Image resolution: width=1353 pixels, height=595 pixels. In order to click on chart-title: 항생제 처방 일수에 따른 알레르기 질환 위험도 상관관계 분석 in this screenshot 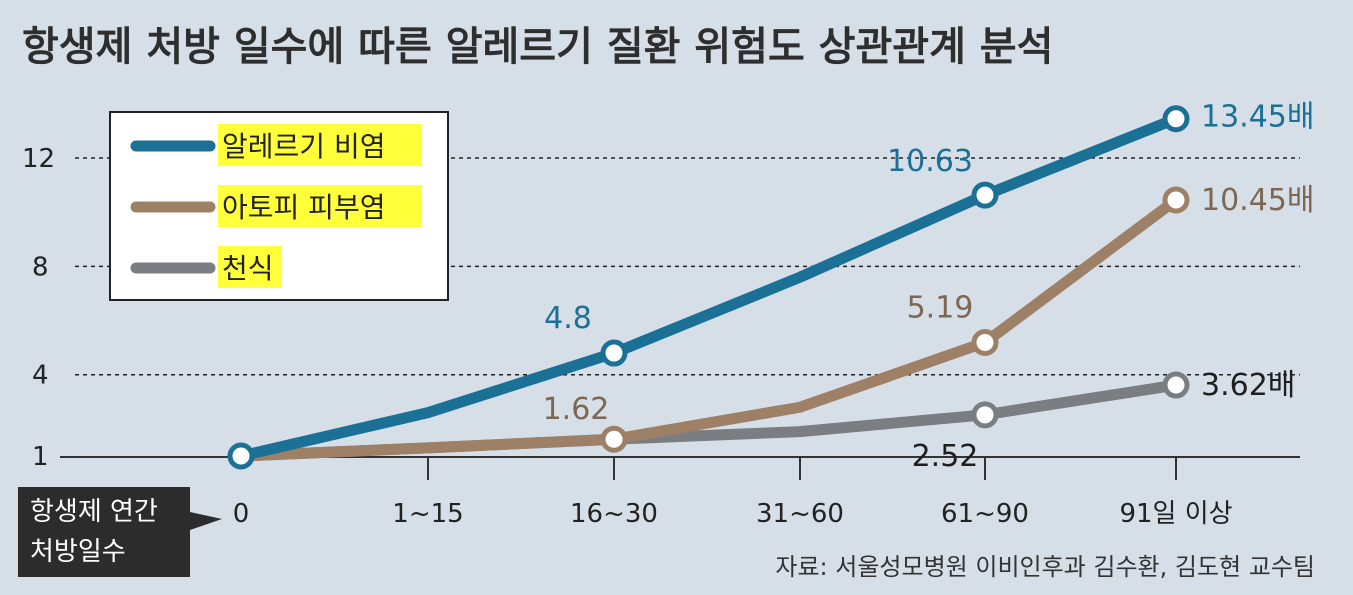, I will do `click(537, 47)`.